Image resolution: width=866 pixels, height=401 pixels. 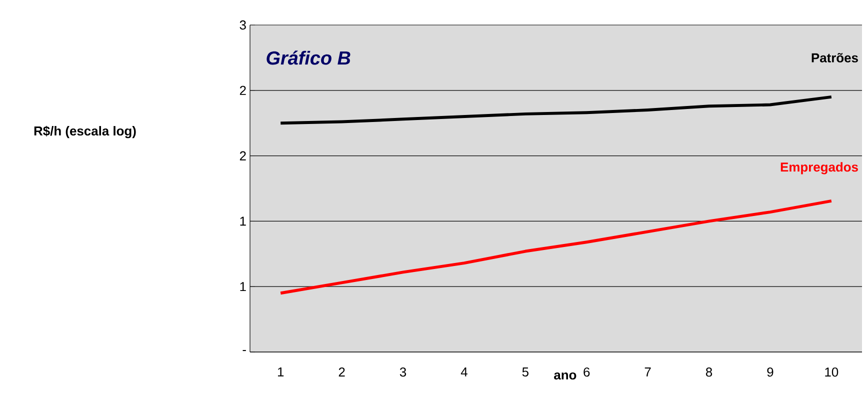 What do you see at coordinates (403, 372) in the screenshot?
I see `x-tick-label: 3` at bounding box center [403, 372].